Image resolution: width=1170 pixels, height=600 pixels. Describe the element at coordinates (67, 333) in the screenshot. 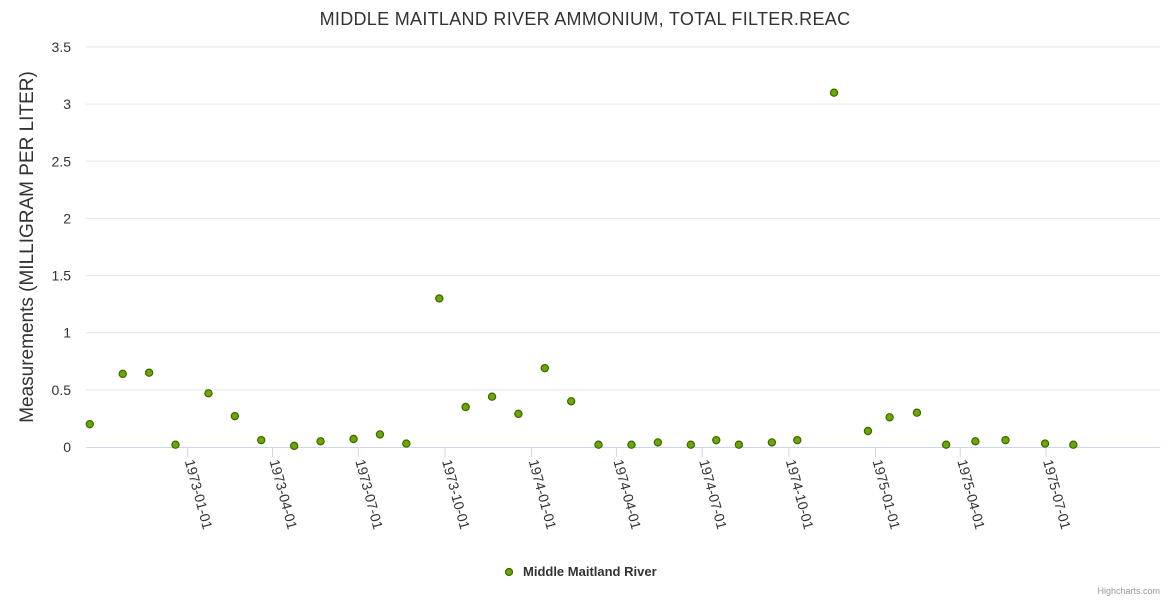

I see `y-tick-label: 1` at that location.